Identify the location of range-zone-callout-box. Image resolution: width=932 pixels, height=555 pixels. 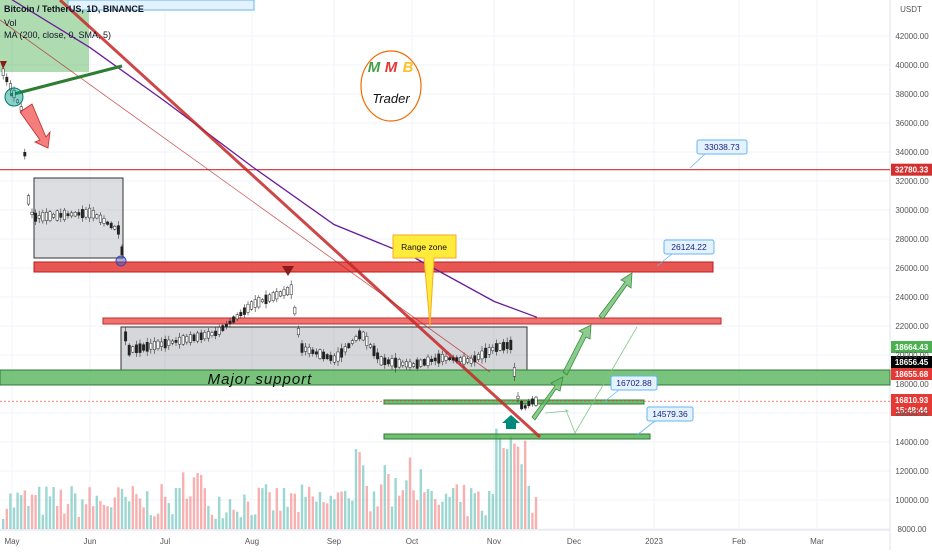
(424, 280).